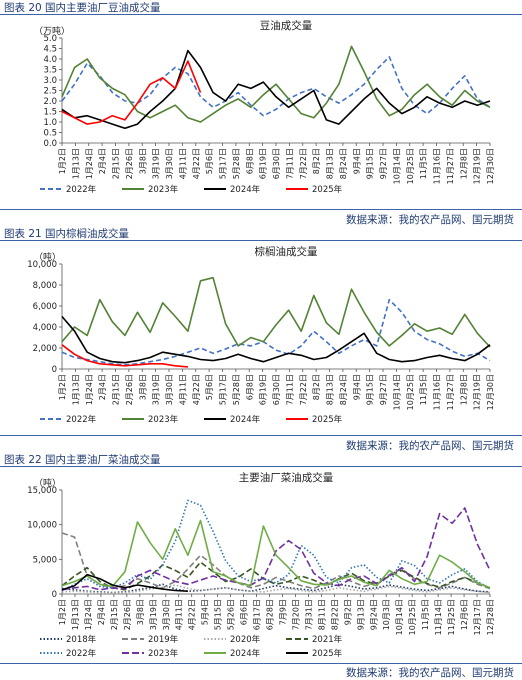  What do you see at coordinates (451, 617) in the screenshot?
I see `x-tick-label: 11月25日` at bounding box center [451, 617].